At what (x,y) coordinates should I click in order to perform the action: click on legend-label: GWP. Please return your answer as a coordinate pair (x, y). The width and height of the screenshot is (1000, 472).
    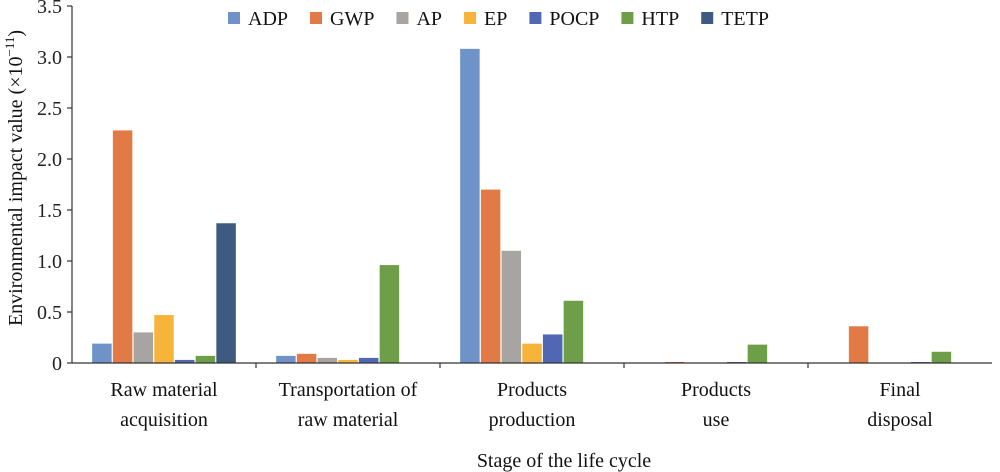
    Looking at the image, I should click on (352, 19).